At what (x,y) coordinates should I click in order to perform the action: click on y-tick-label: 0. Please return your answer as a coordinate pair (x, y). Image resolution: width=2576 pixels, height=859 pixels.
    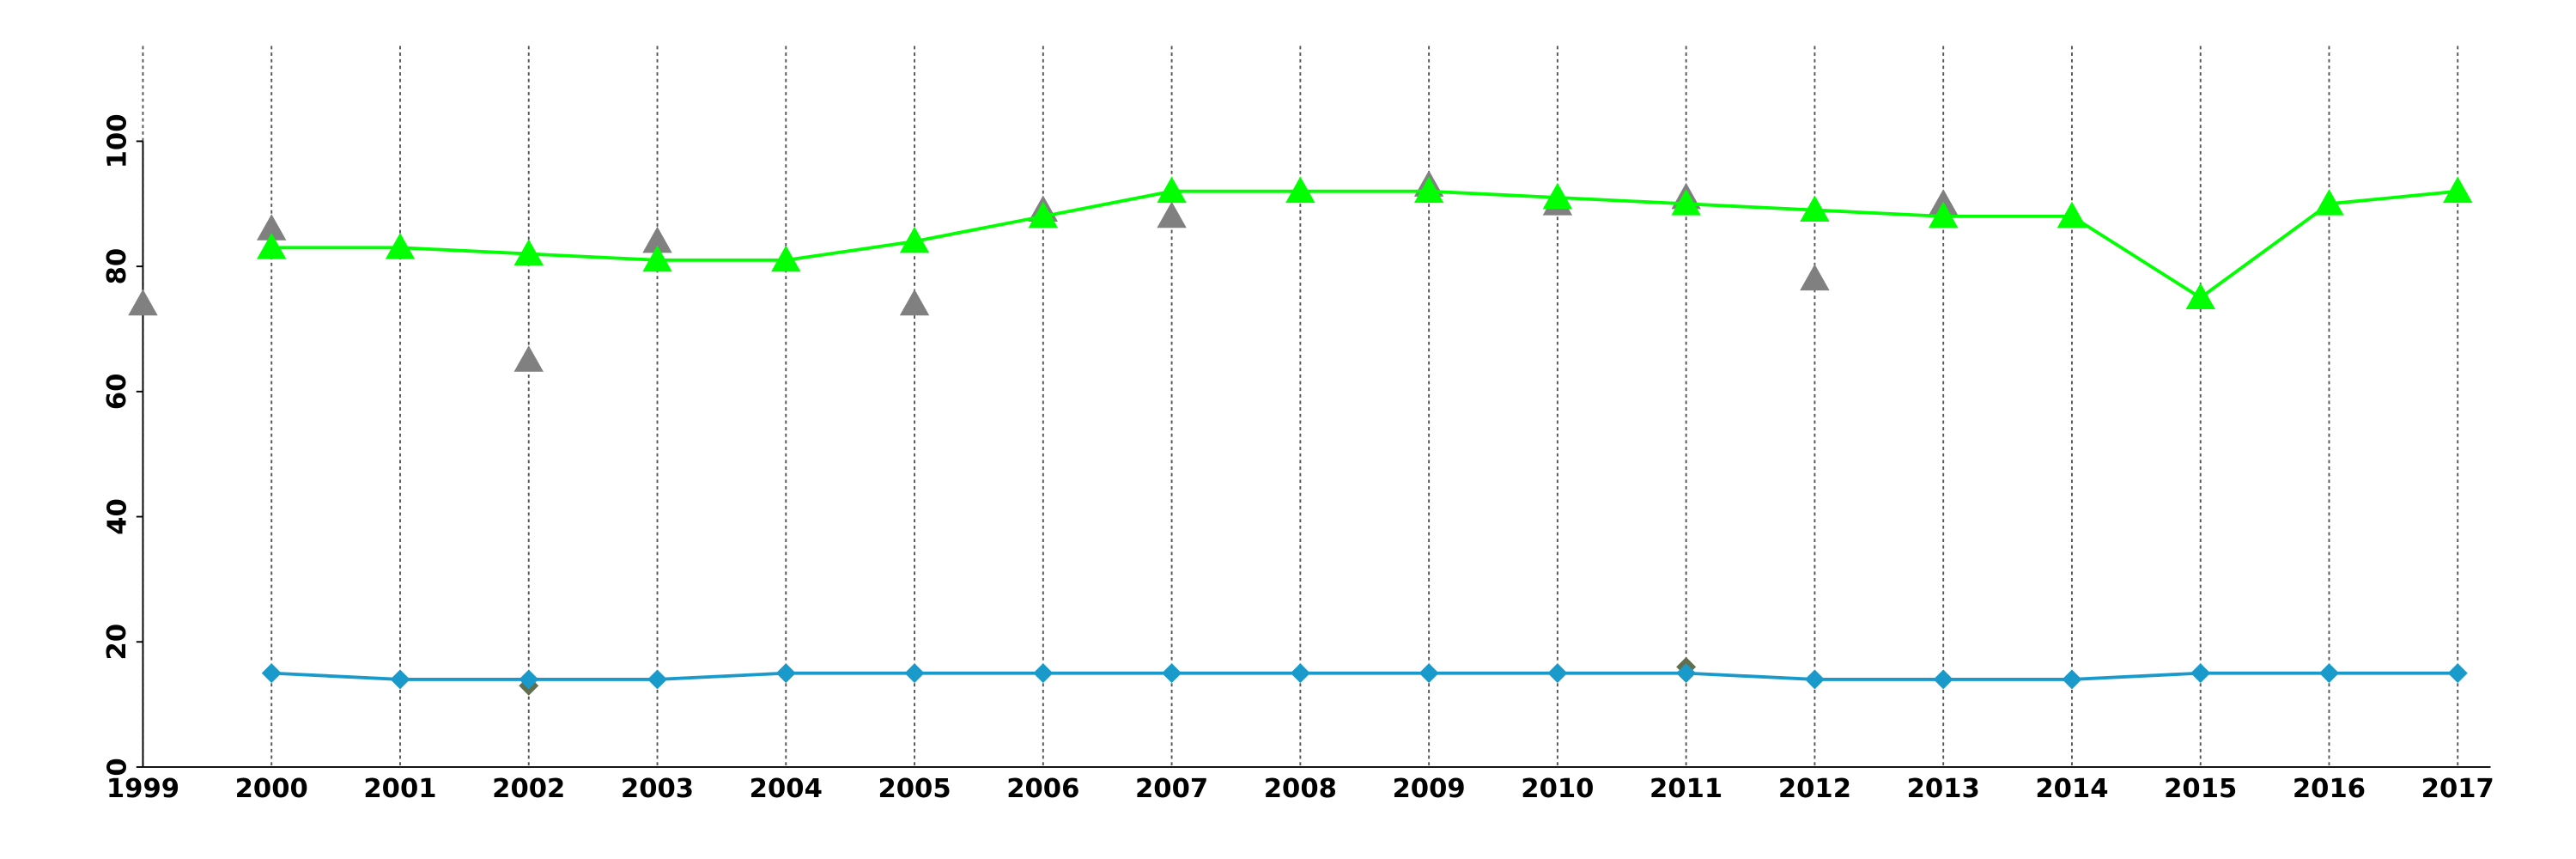
    Looking at the image, I should click on (117, 767).